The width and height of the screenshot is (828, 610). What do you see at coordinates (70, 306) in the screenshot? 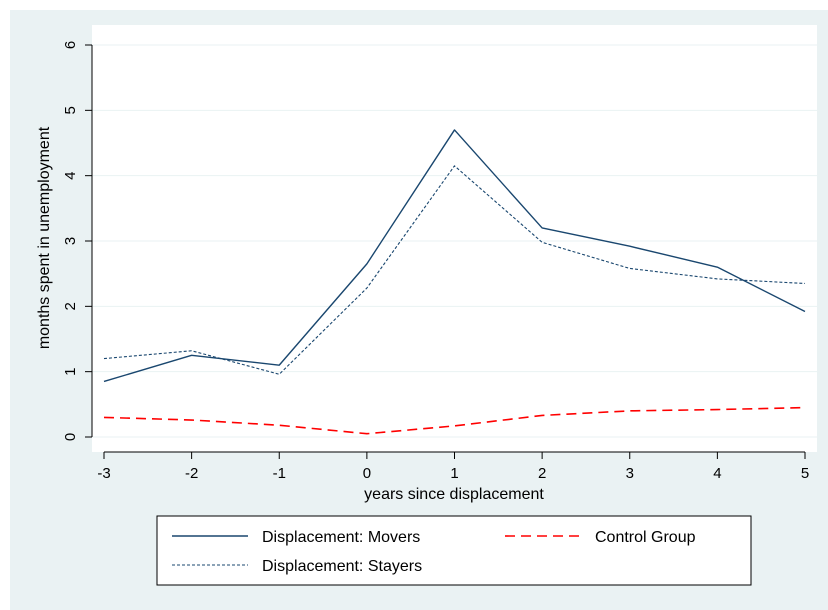
I see `y-tick-label: 2` at bounding box center [70, 306].